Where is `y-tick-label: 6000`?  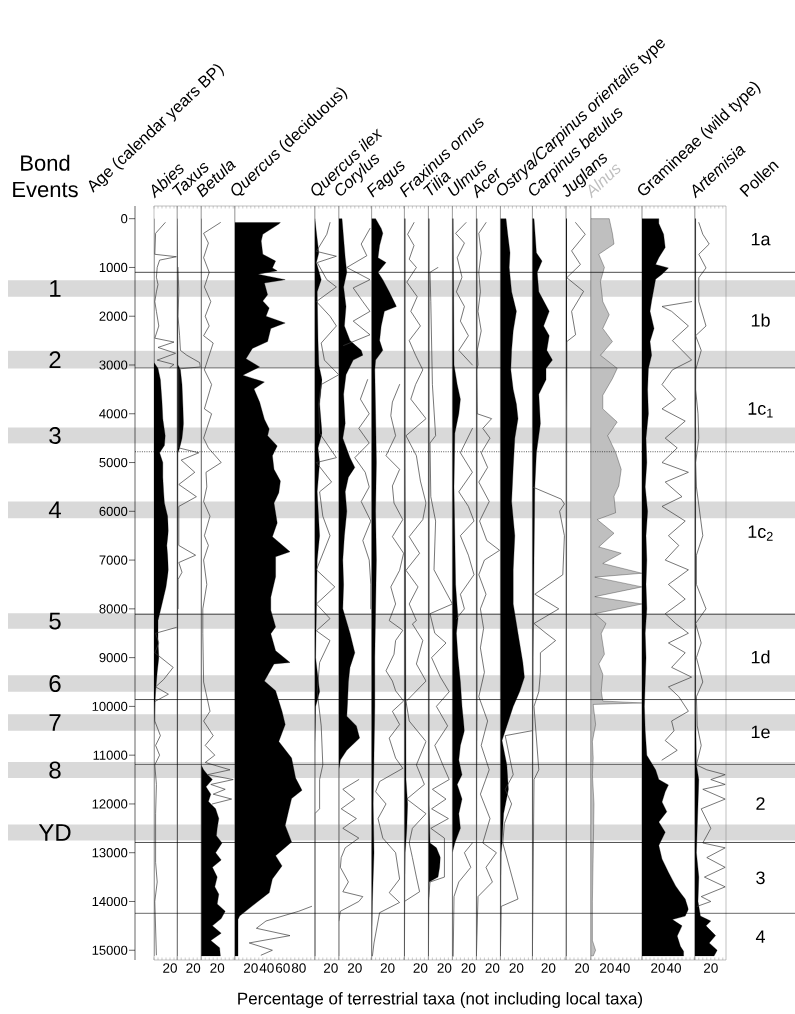 y-tick-label: 6000 is located at coordinates (113, 511).